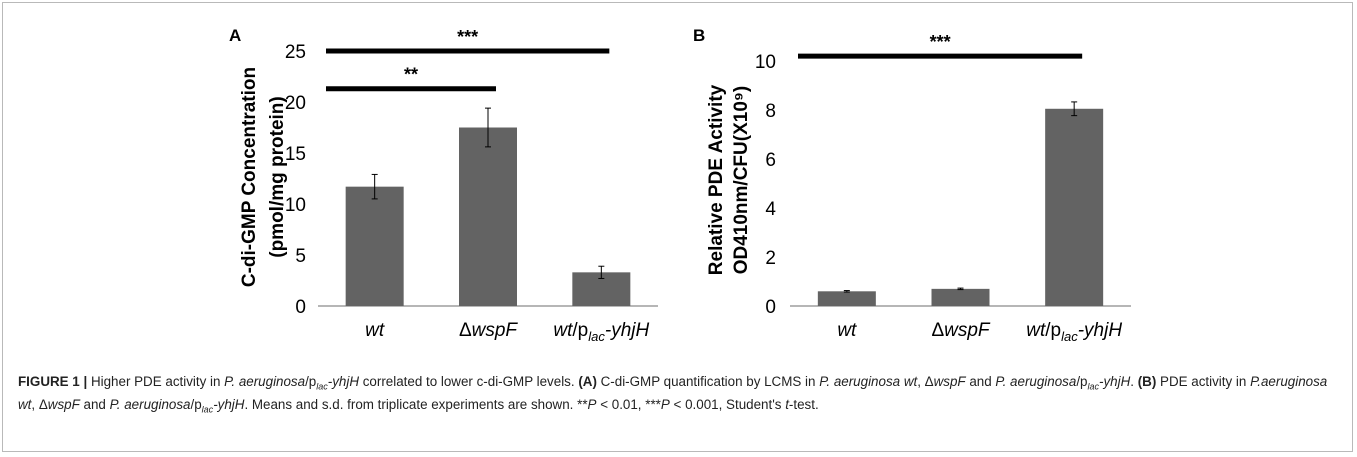 This screenshot has height=457, width=1357. I want to click on caption-segment: Higher PDE activity in, so click(157, 381).